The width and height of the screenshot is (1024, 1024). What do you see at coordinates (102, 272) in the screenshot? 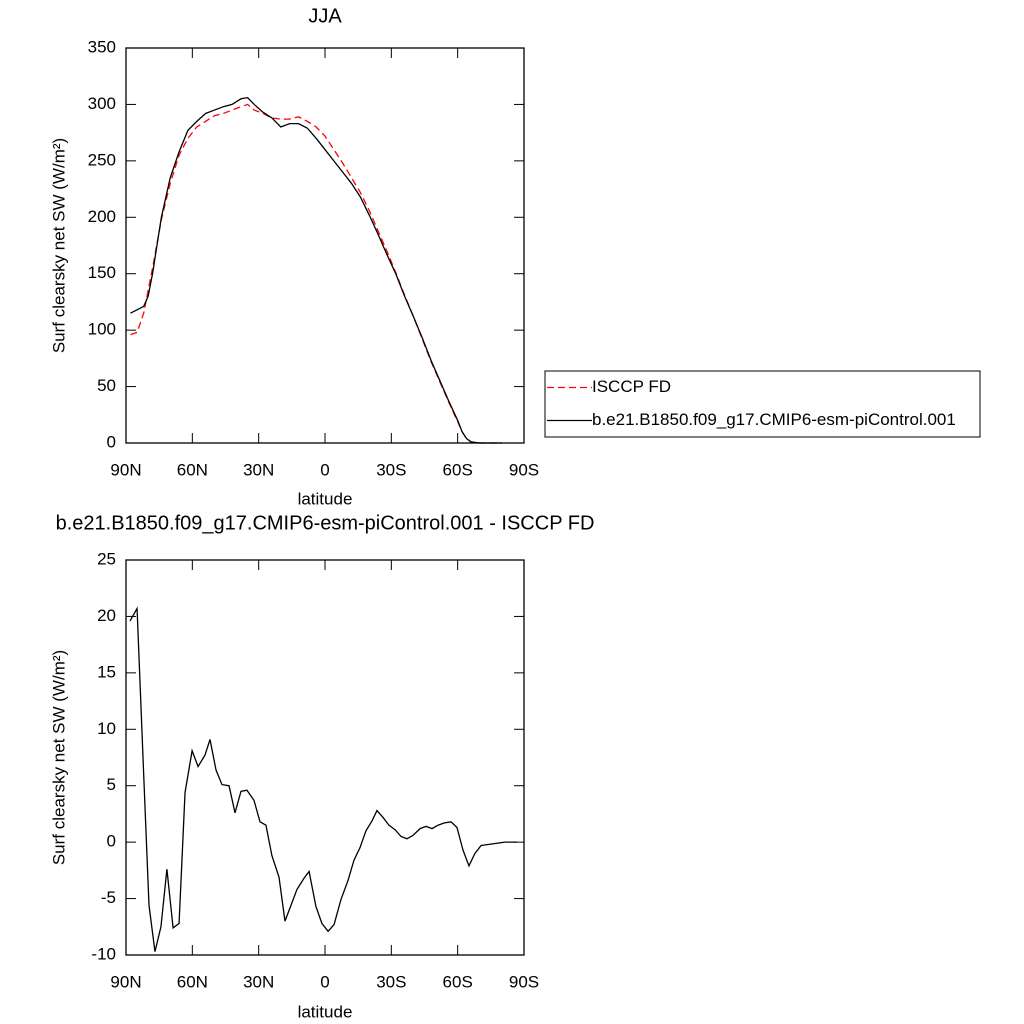
I see `y-tick-label: 150` at bounding box center [102, 272].